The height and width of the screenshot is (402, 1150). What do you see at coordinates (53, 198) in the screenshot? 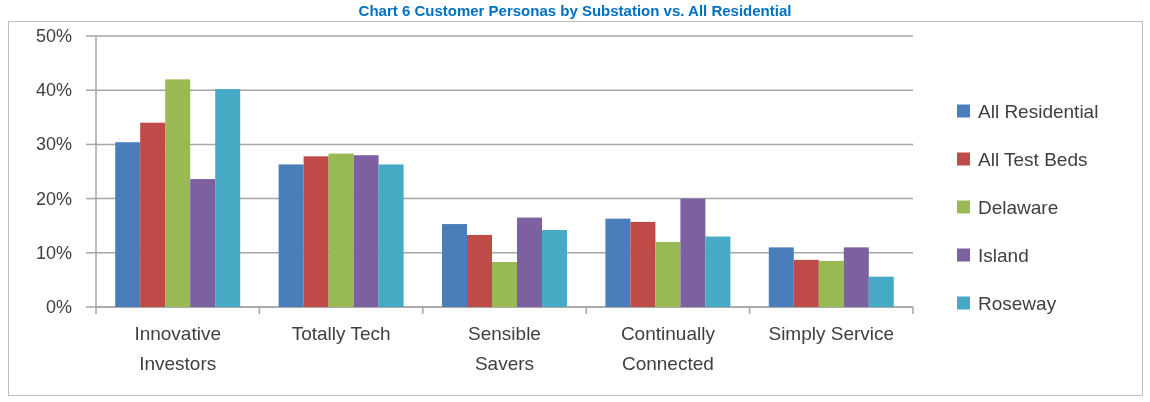
I see `y-tick-label: 20%` at bounding box center [53, 198].